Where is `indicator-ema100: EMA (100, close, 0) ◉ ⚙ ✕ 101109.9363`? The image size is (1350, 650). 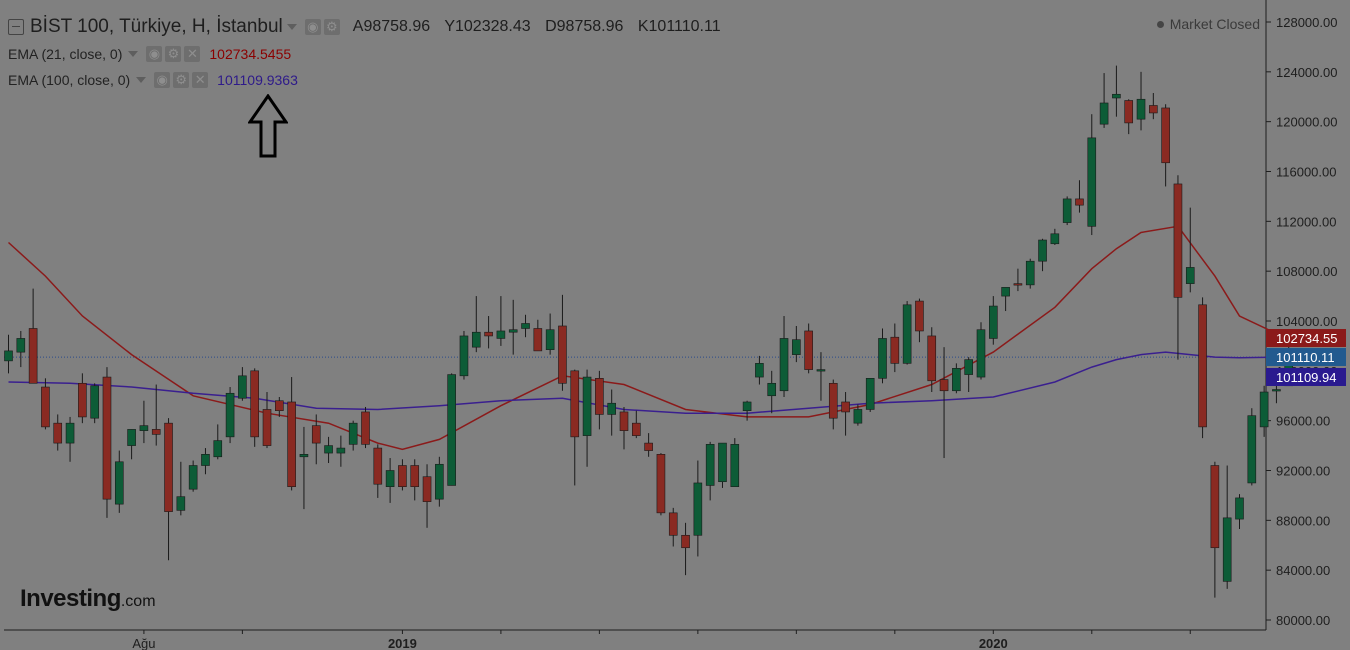
indicator-ema100: EMA (100, close, 0) ◉ ⚙ ✕ 101109.9363 is located at coordinates (153, 80).